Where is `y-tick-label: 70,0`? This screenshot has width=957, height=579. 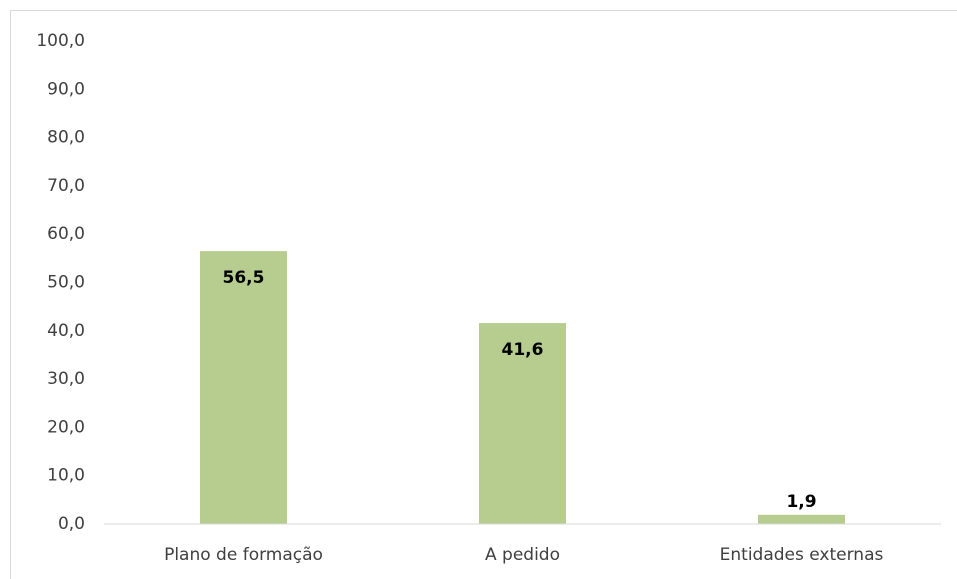
y-tick-label: 70,0 is located at coordinates (66, 186).